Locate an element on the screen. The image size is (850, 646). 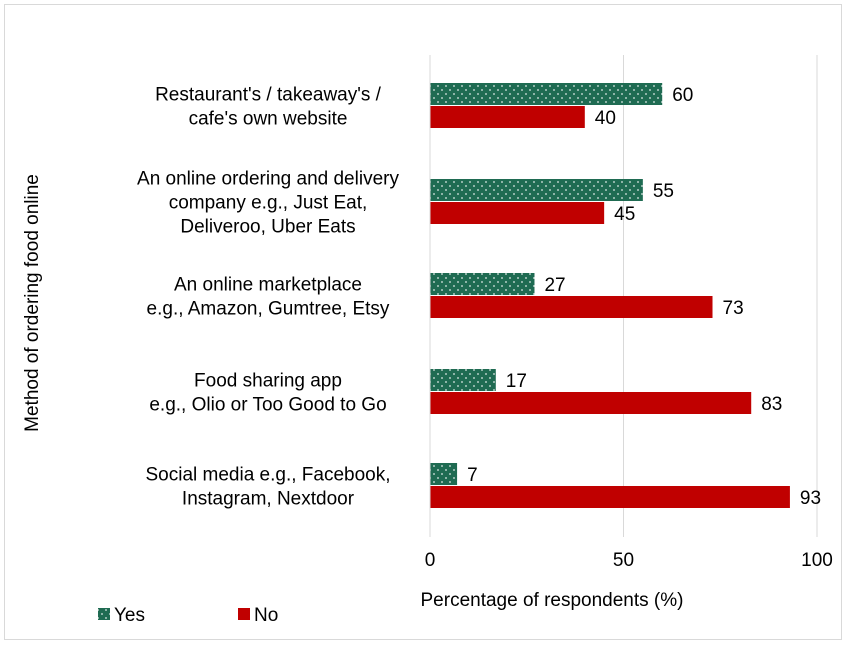
category-label-line: company e.g., Just Eat, is located at coordinates (268, 203).